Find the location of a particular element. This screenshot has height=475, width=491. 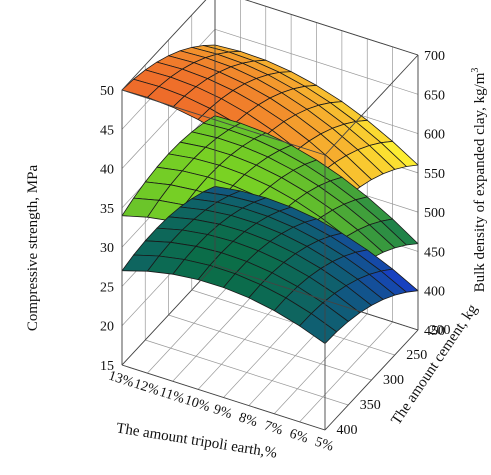

z-left-tick-label: 20 is located at coordinates (107, 327).